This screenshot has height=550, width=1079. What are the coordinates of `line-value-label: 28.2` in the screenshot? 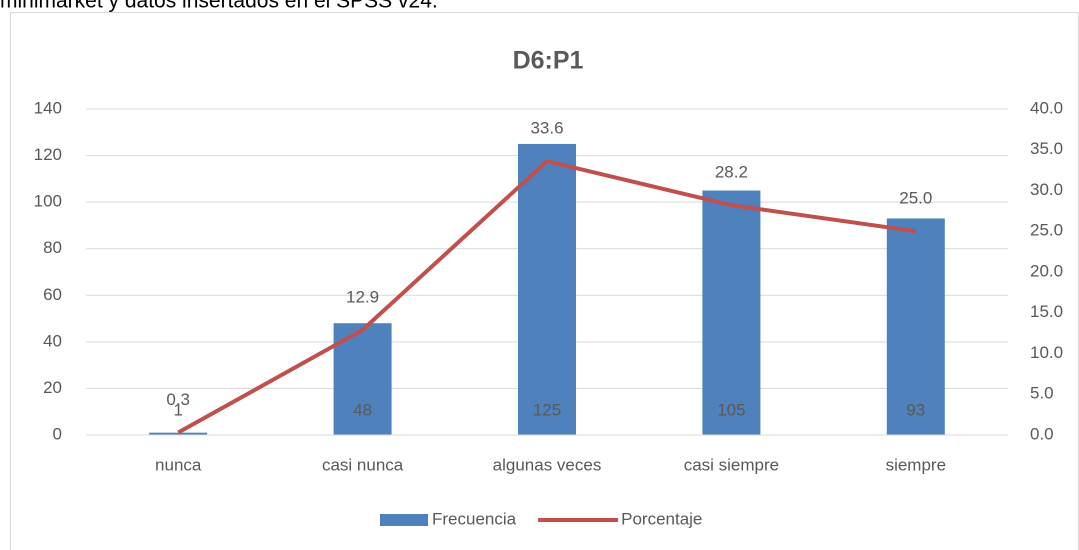 It's located at (731, 172).